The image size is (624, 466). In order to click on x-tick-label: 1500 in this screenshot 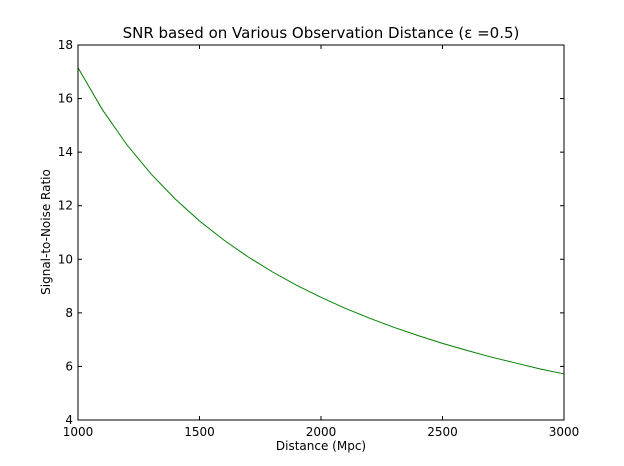, I will do `click(199, 432)`.